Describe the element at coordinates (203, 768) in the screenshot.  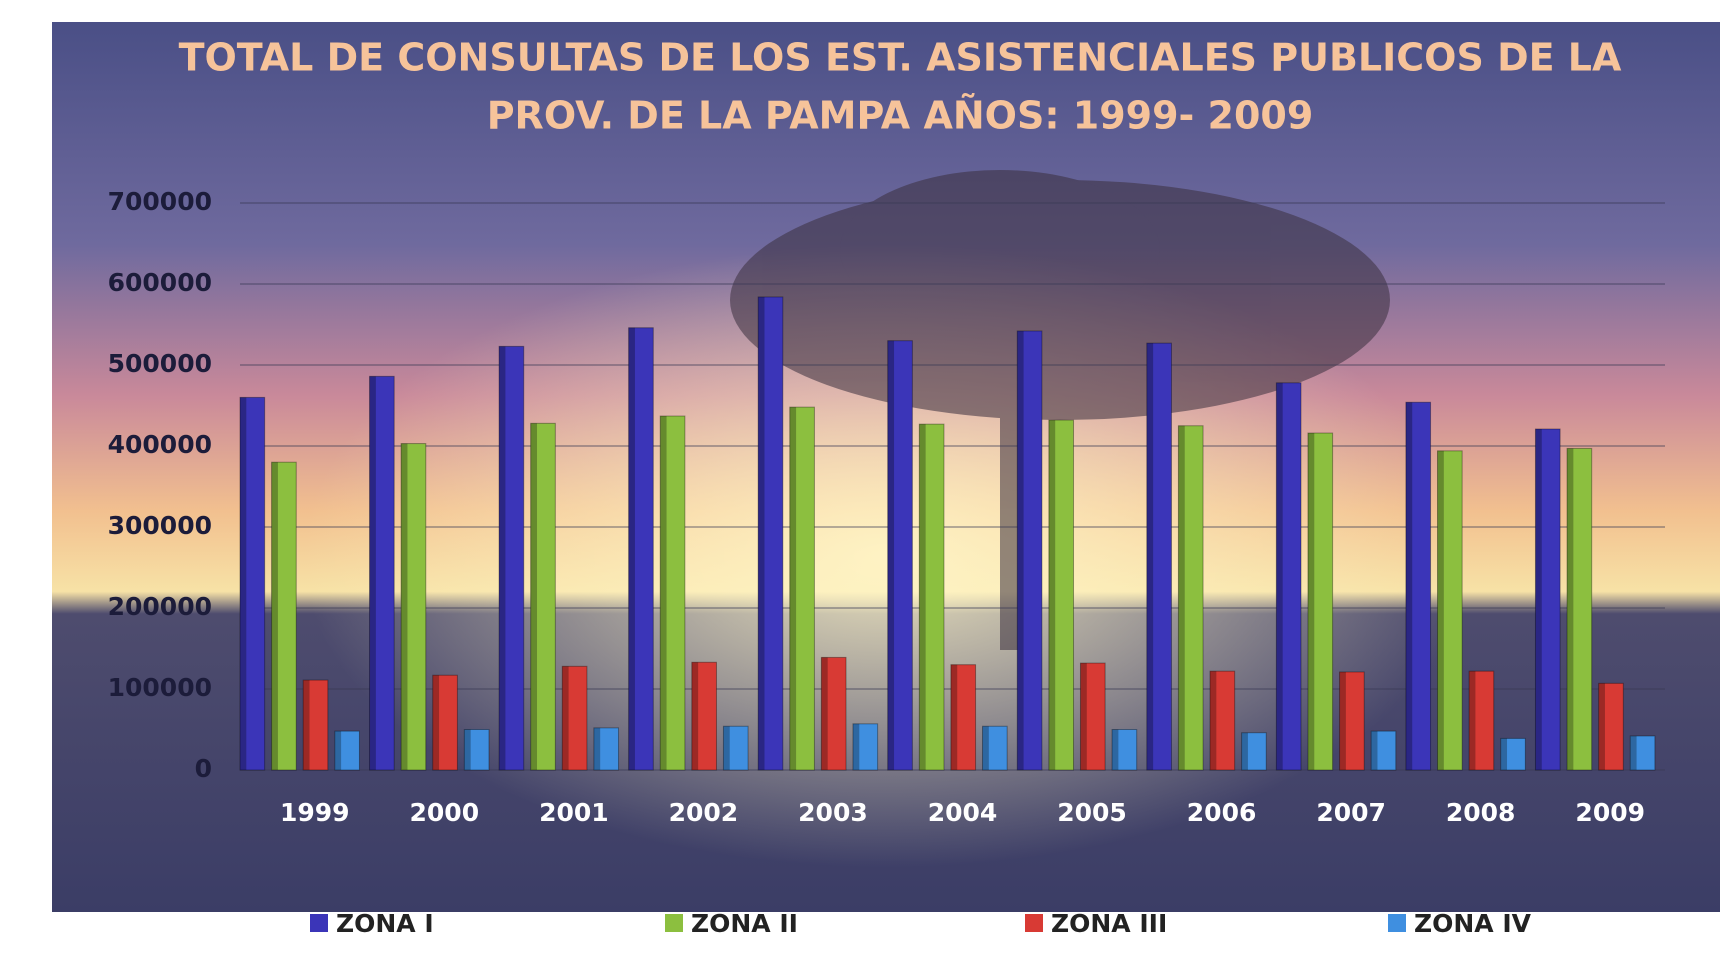
I see `y-tick-label: 0` at that location.